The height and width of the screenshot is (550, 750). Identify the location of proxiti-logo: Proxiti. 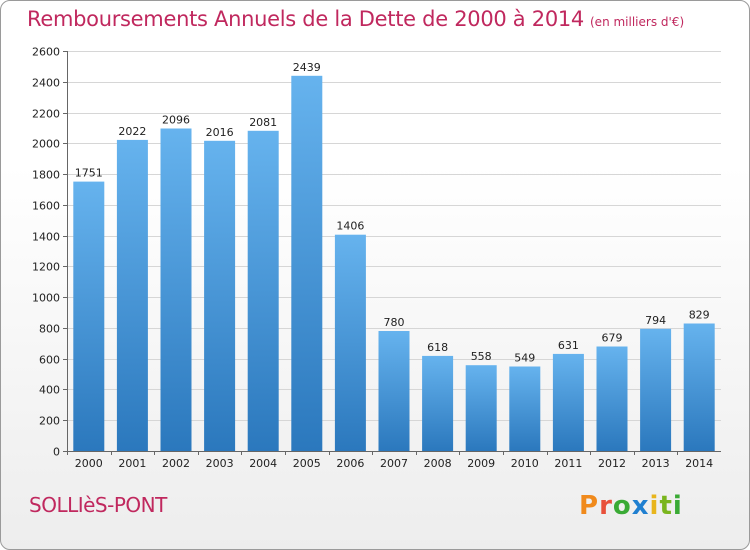
(637, 508).